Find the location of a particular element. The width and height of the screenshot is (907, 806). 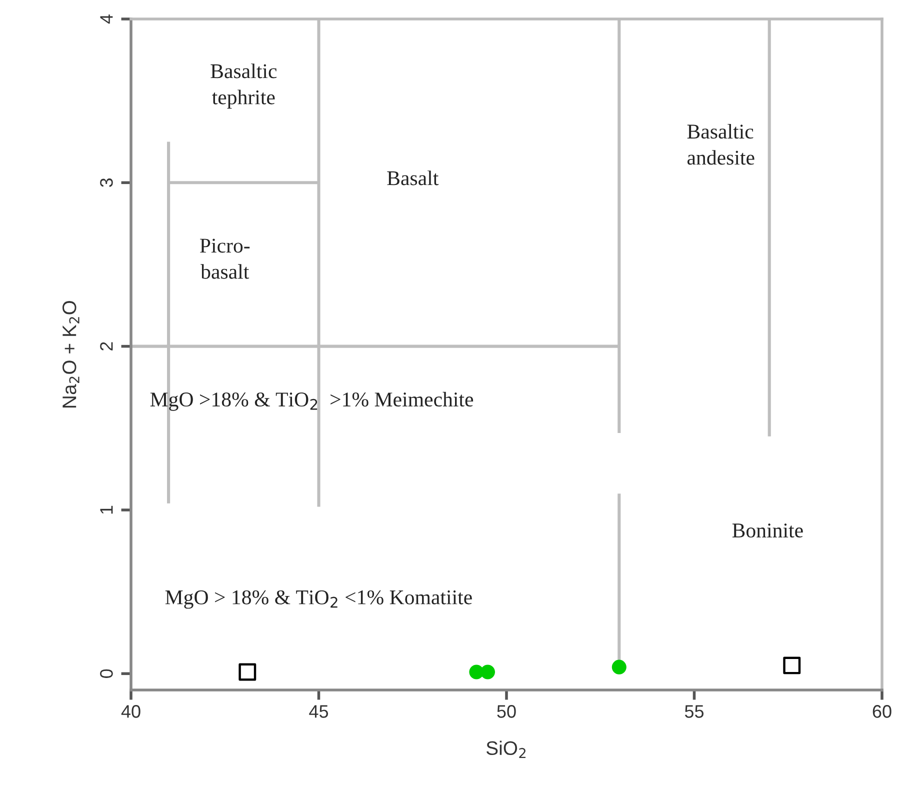

x-tick-label: 50 is located at coordinates (506, 711).